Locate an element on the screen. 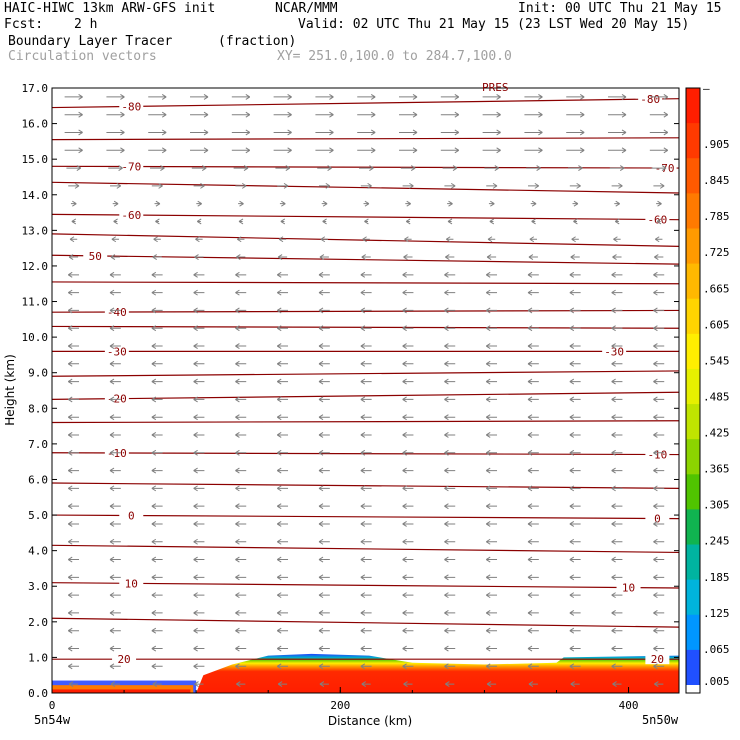  contour-label: 50 is located at coordinates (95, 256).